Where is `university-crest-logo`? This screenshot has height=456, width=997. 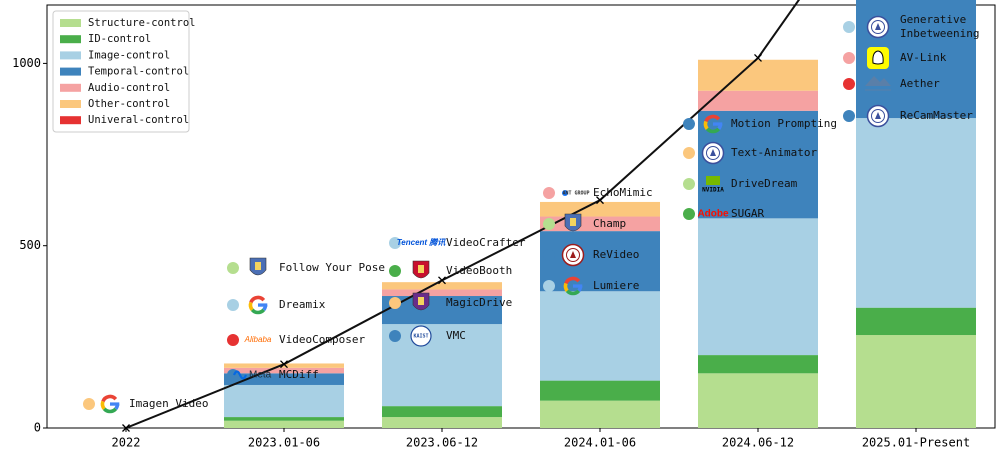
university-crest-logo is located at coordinates (258, 266).